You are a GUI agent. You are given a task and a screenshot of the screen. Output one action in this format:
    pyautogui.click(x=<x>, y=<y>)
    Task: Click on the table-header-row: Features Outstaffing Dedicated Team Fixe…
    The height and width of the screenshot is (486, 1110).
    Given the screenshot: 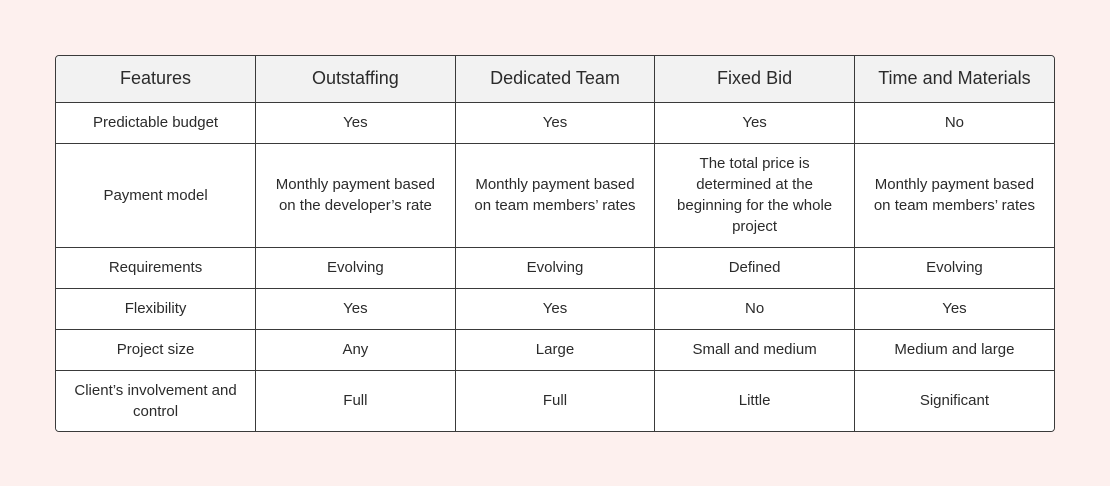 What is the action you would take?
    pyautogui.click(x=555, y=79)
    